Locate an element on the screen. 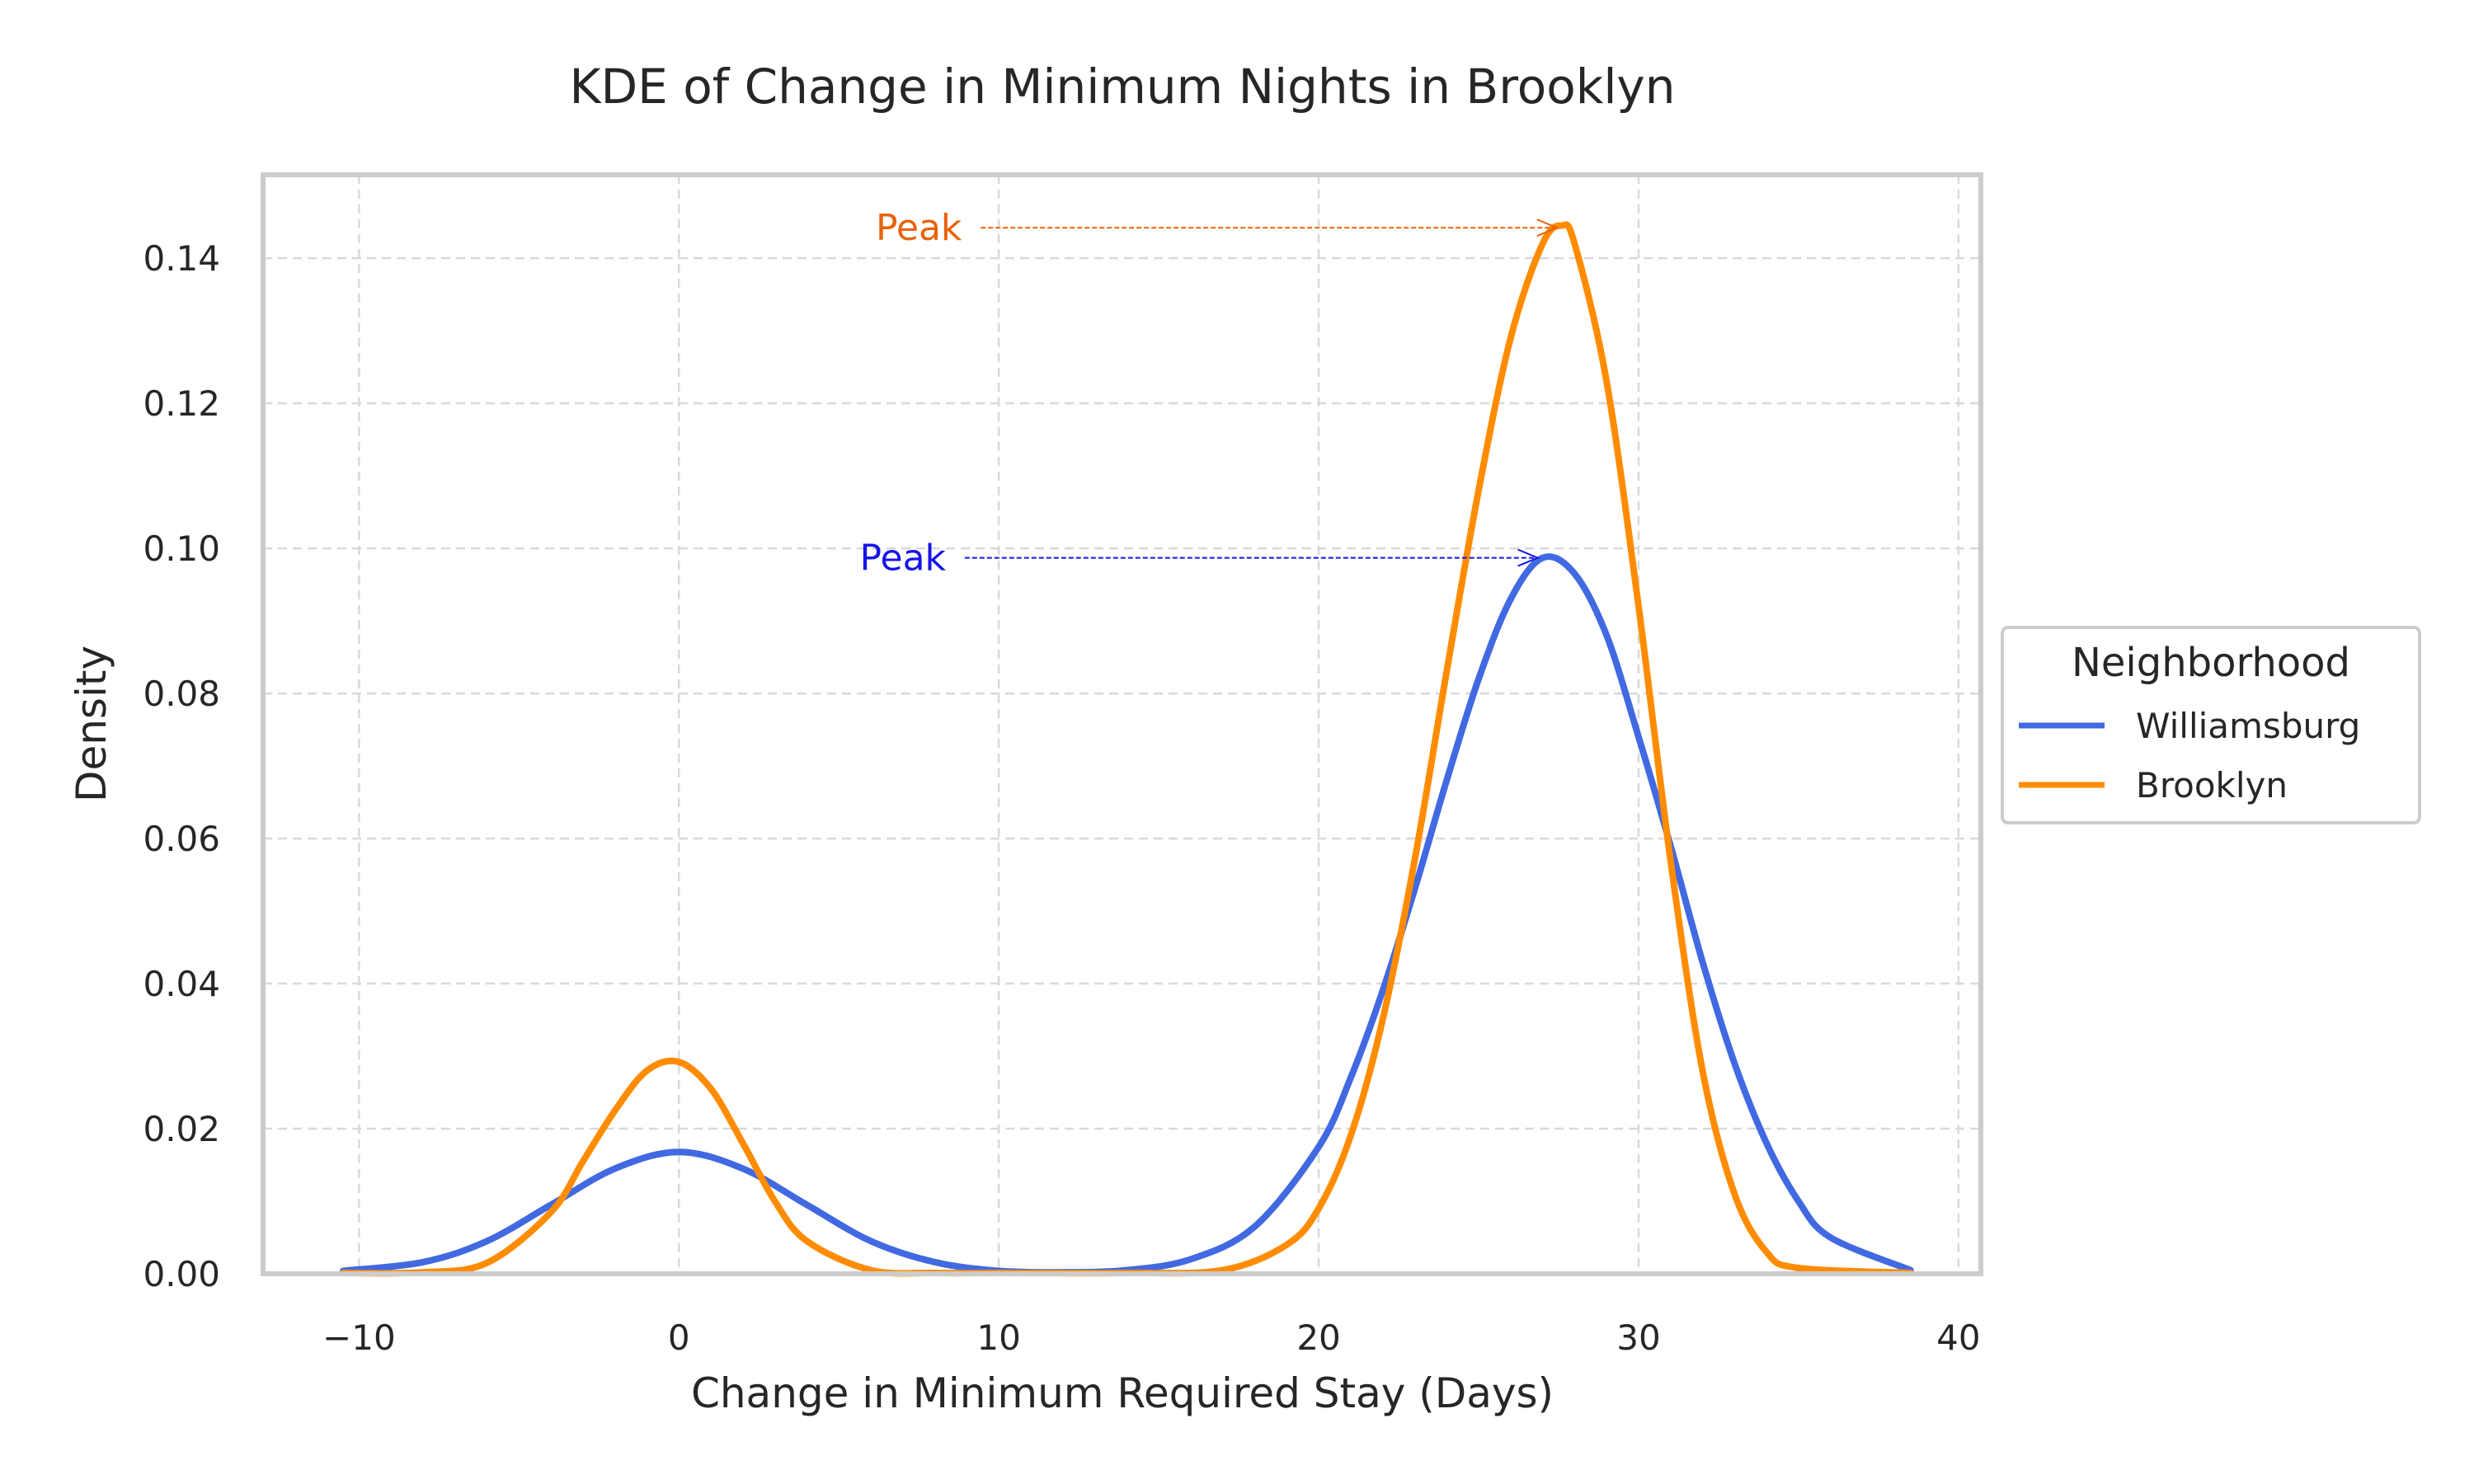  x-tick-label: 0 is located at coordinates (679, 1337).